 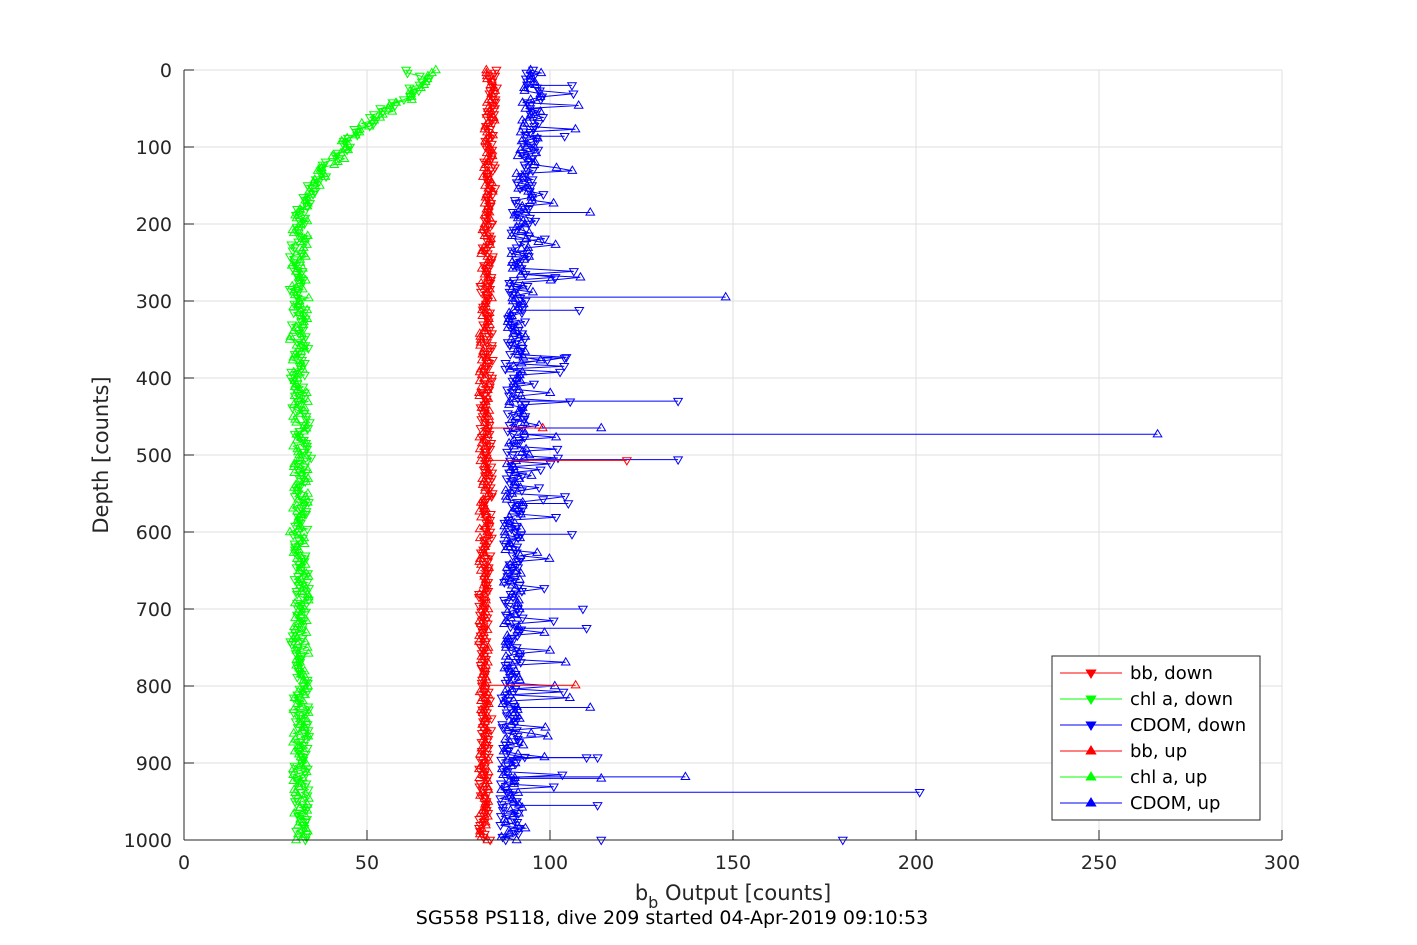 I want to click on x-tick-label-4: 200, so click(x=916, y=863).